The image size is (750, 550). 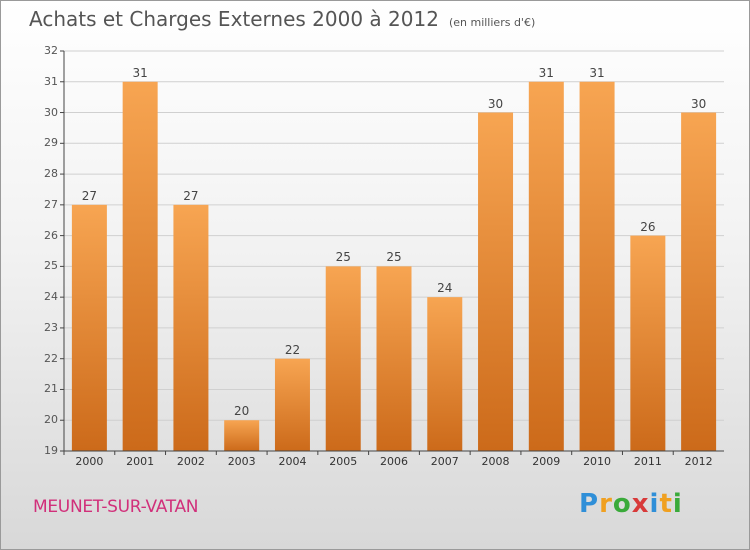 I want to click on y-tick-label: 29, so click(x=51, y=143).